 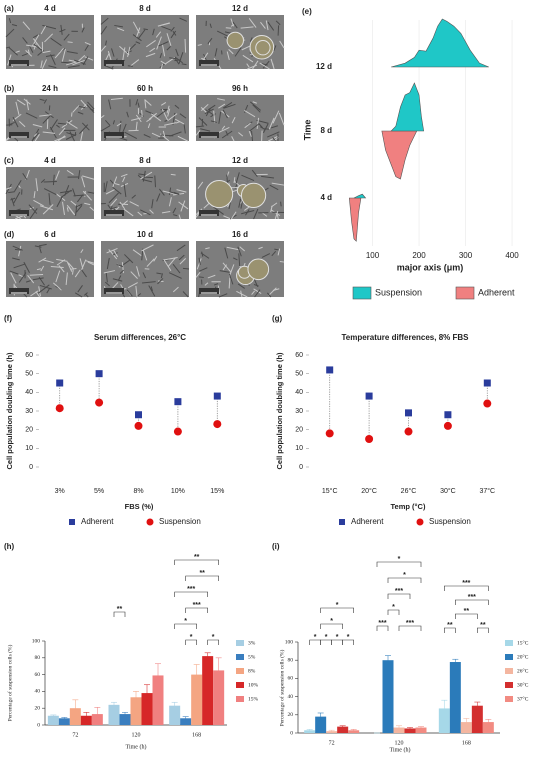 I want to click on y-tick-label: 80, so click(x=291, y=660).